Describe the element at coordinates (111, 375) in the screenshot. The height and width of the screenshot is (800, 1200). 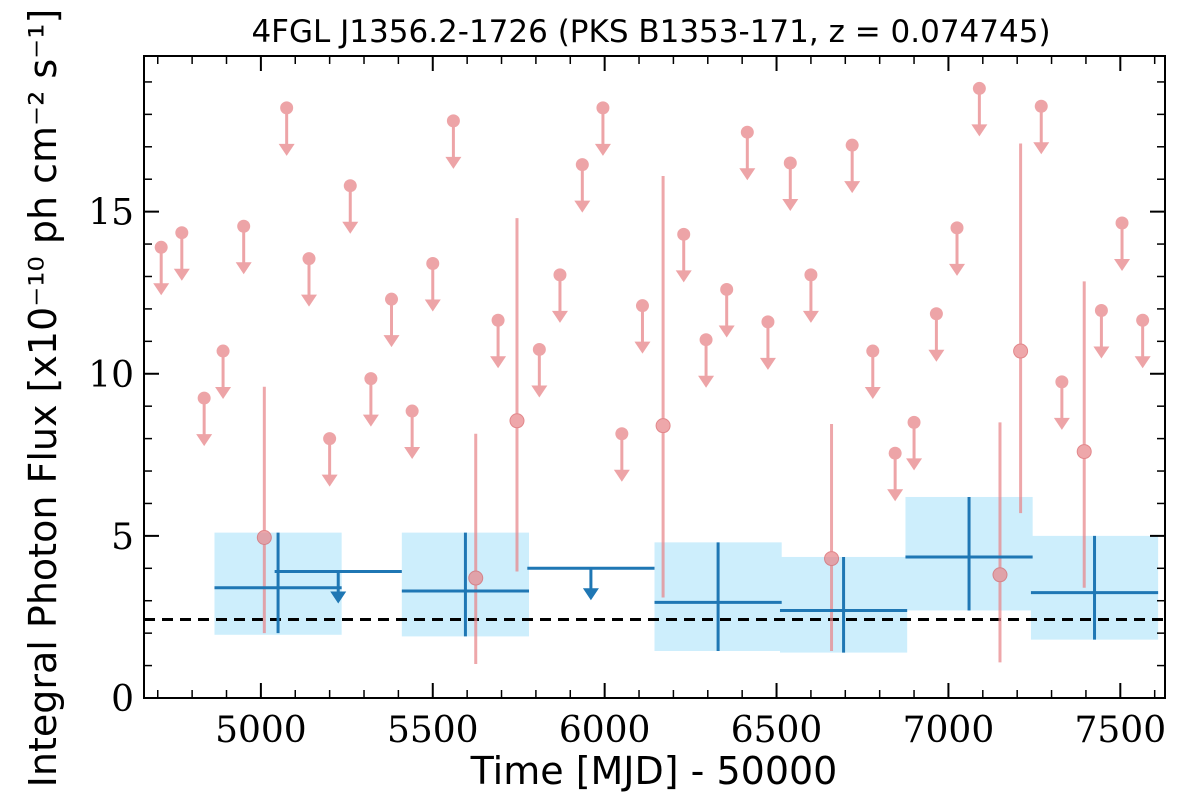
I see `y-tick-label: 10` at that location.